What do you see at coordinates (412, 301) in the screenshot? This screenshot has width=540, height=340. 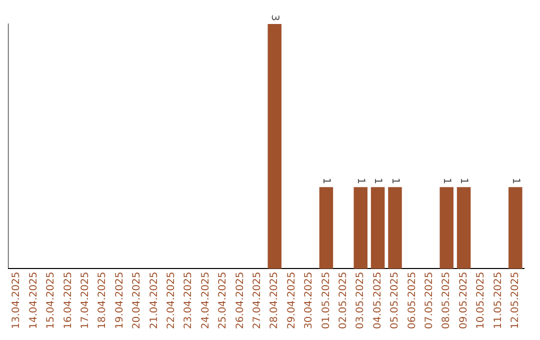 I see `x-tick-label: 06.05.2025` at bounding box center [412, 301].